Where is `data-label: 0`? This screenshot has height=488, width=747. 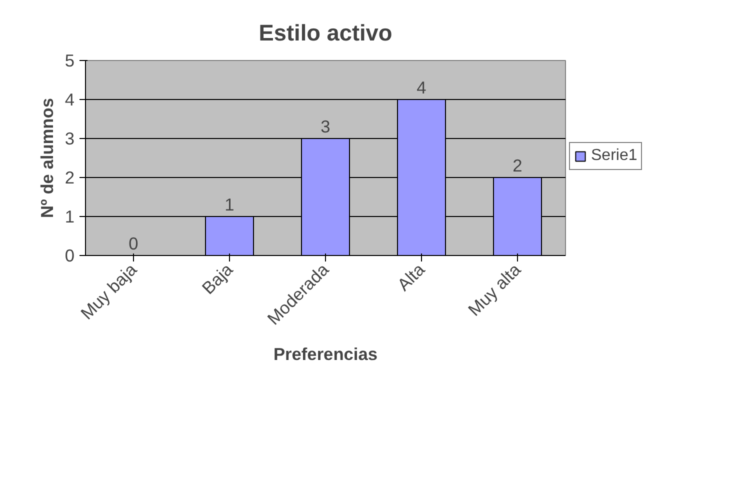
data-label: 0 is located at coordinates (133, 244).